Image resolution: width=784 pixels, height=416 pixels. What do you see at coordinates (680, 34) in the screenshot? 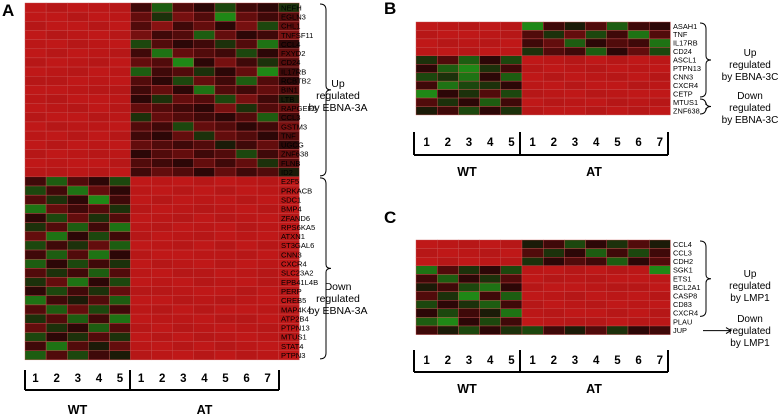
I see `gene-label: TNF` at bounding box center [680, 34].